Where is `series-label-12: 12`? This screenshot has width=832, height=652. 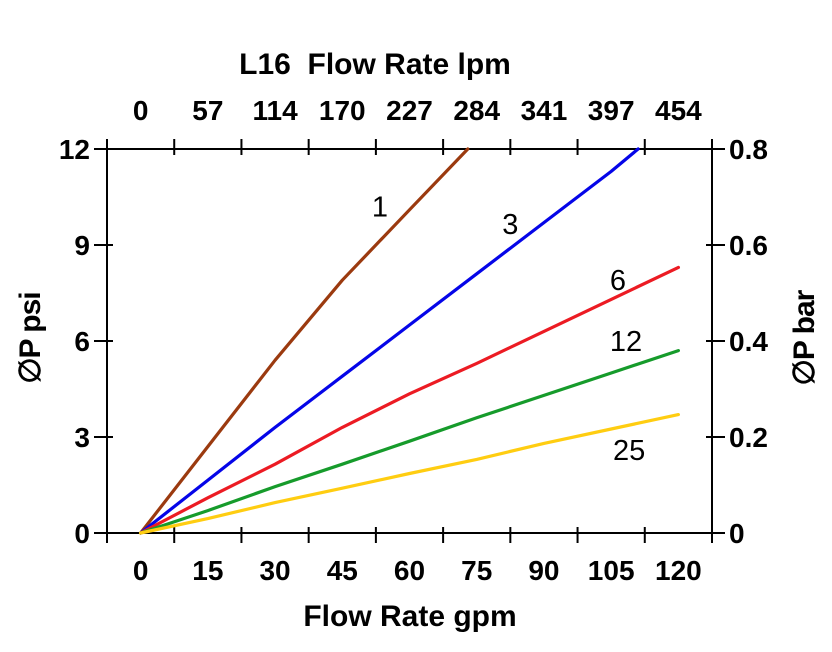
series-label-12: 12 is located at coordinates (626, 342).